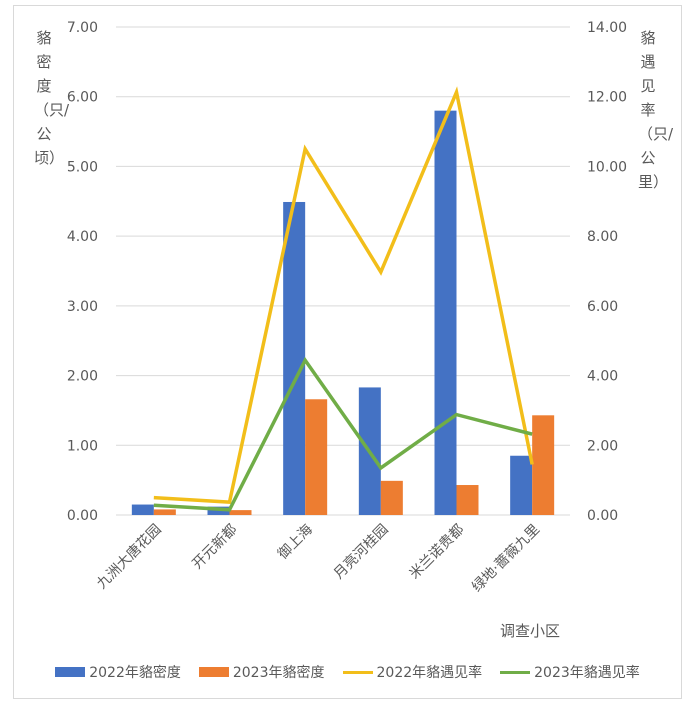  What do you see at coordinates (607, 98) in the screenshot?
I see `right-tick-label: 12.00` at bounding box center [607, 98].